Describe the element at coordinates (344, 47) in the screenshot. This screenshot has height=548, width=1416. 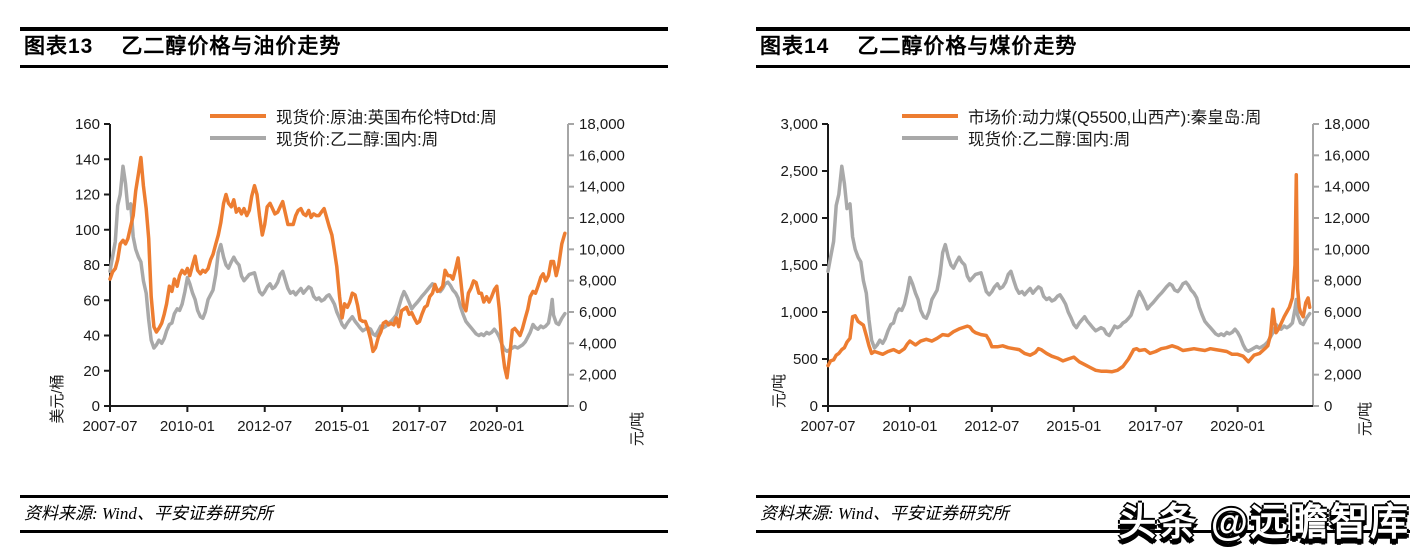
I see `figure-13-header: 图表13 乙二醇价格与油价走势` at that location.